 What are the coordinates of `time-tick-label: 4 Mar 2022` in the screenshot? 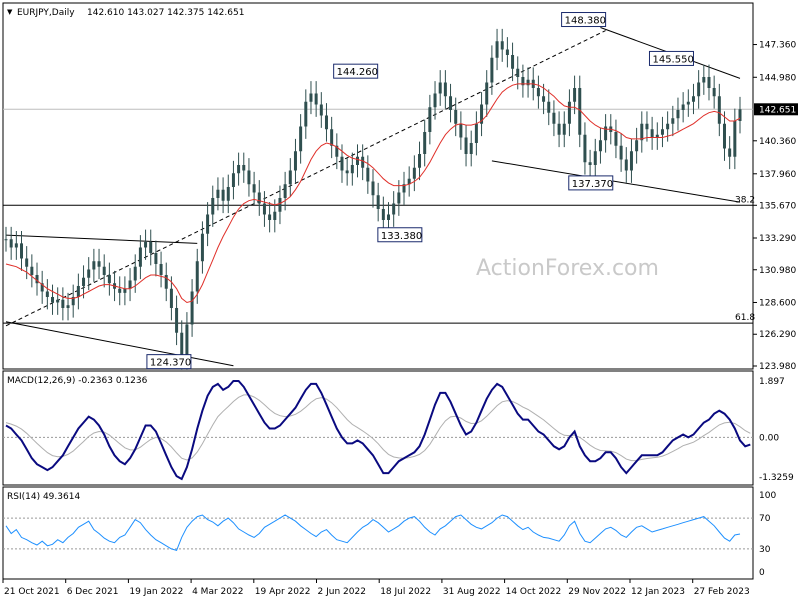 It's located at (217, 592).